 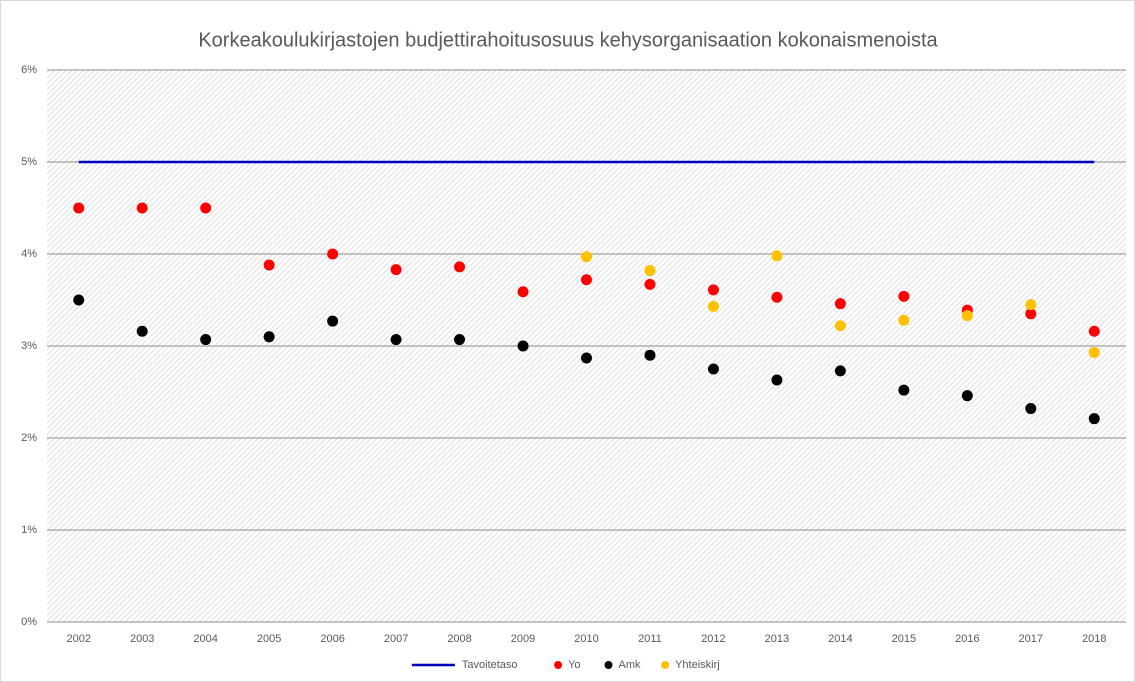 What do you see at coordinates (1094, 639) in the screenshot?
I see `x-tick-label: 2018` at bounding box center [1094, 639].